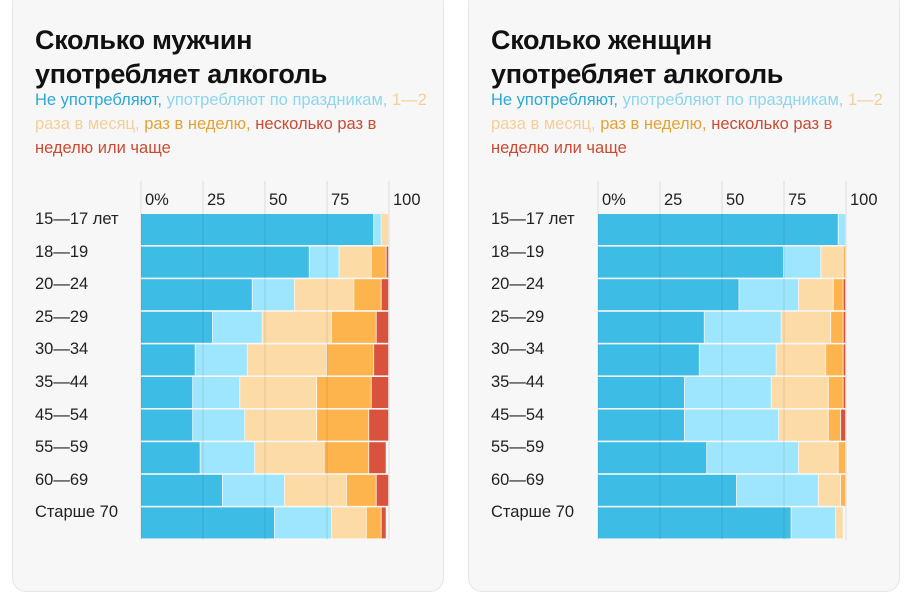 The image size is (907, 592). What do you see at coordinates (518, 382) in the screenshot?
I see `category-label: 35—44` at bounding box center [518, 382].